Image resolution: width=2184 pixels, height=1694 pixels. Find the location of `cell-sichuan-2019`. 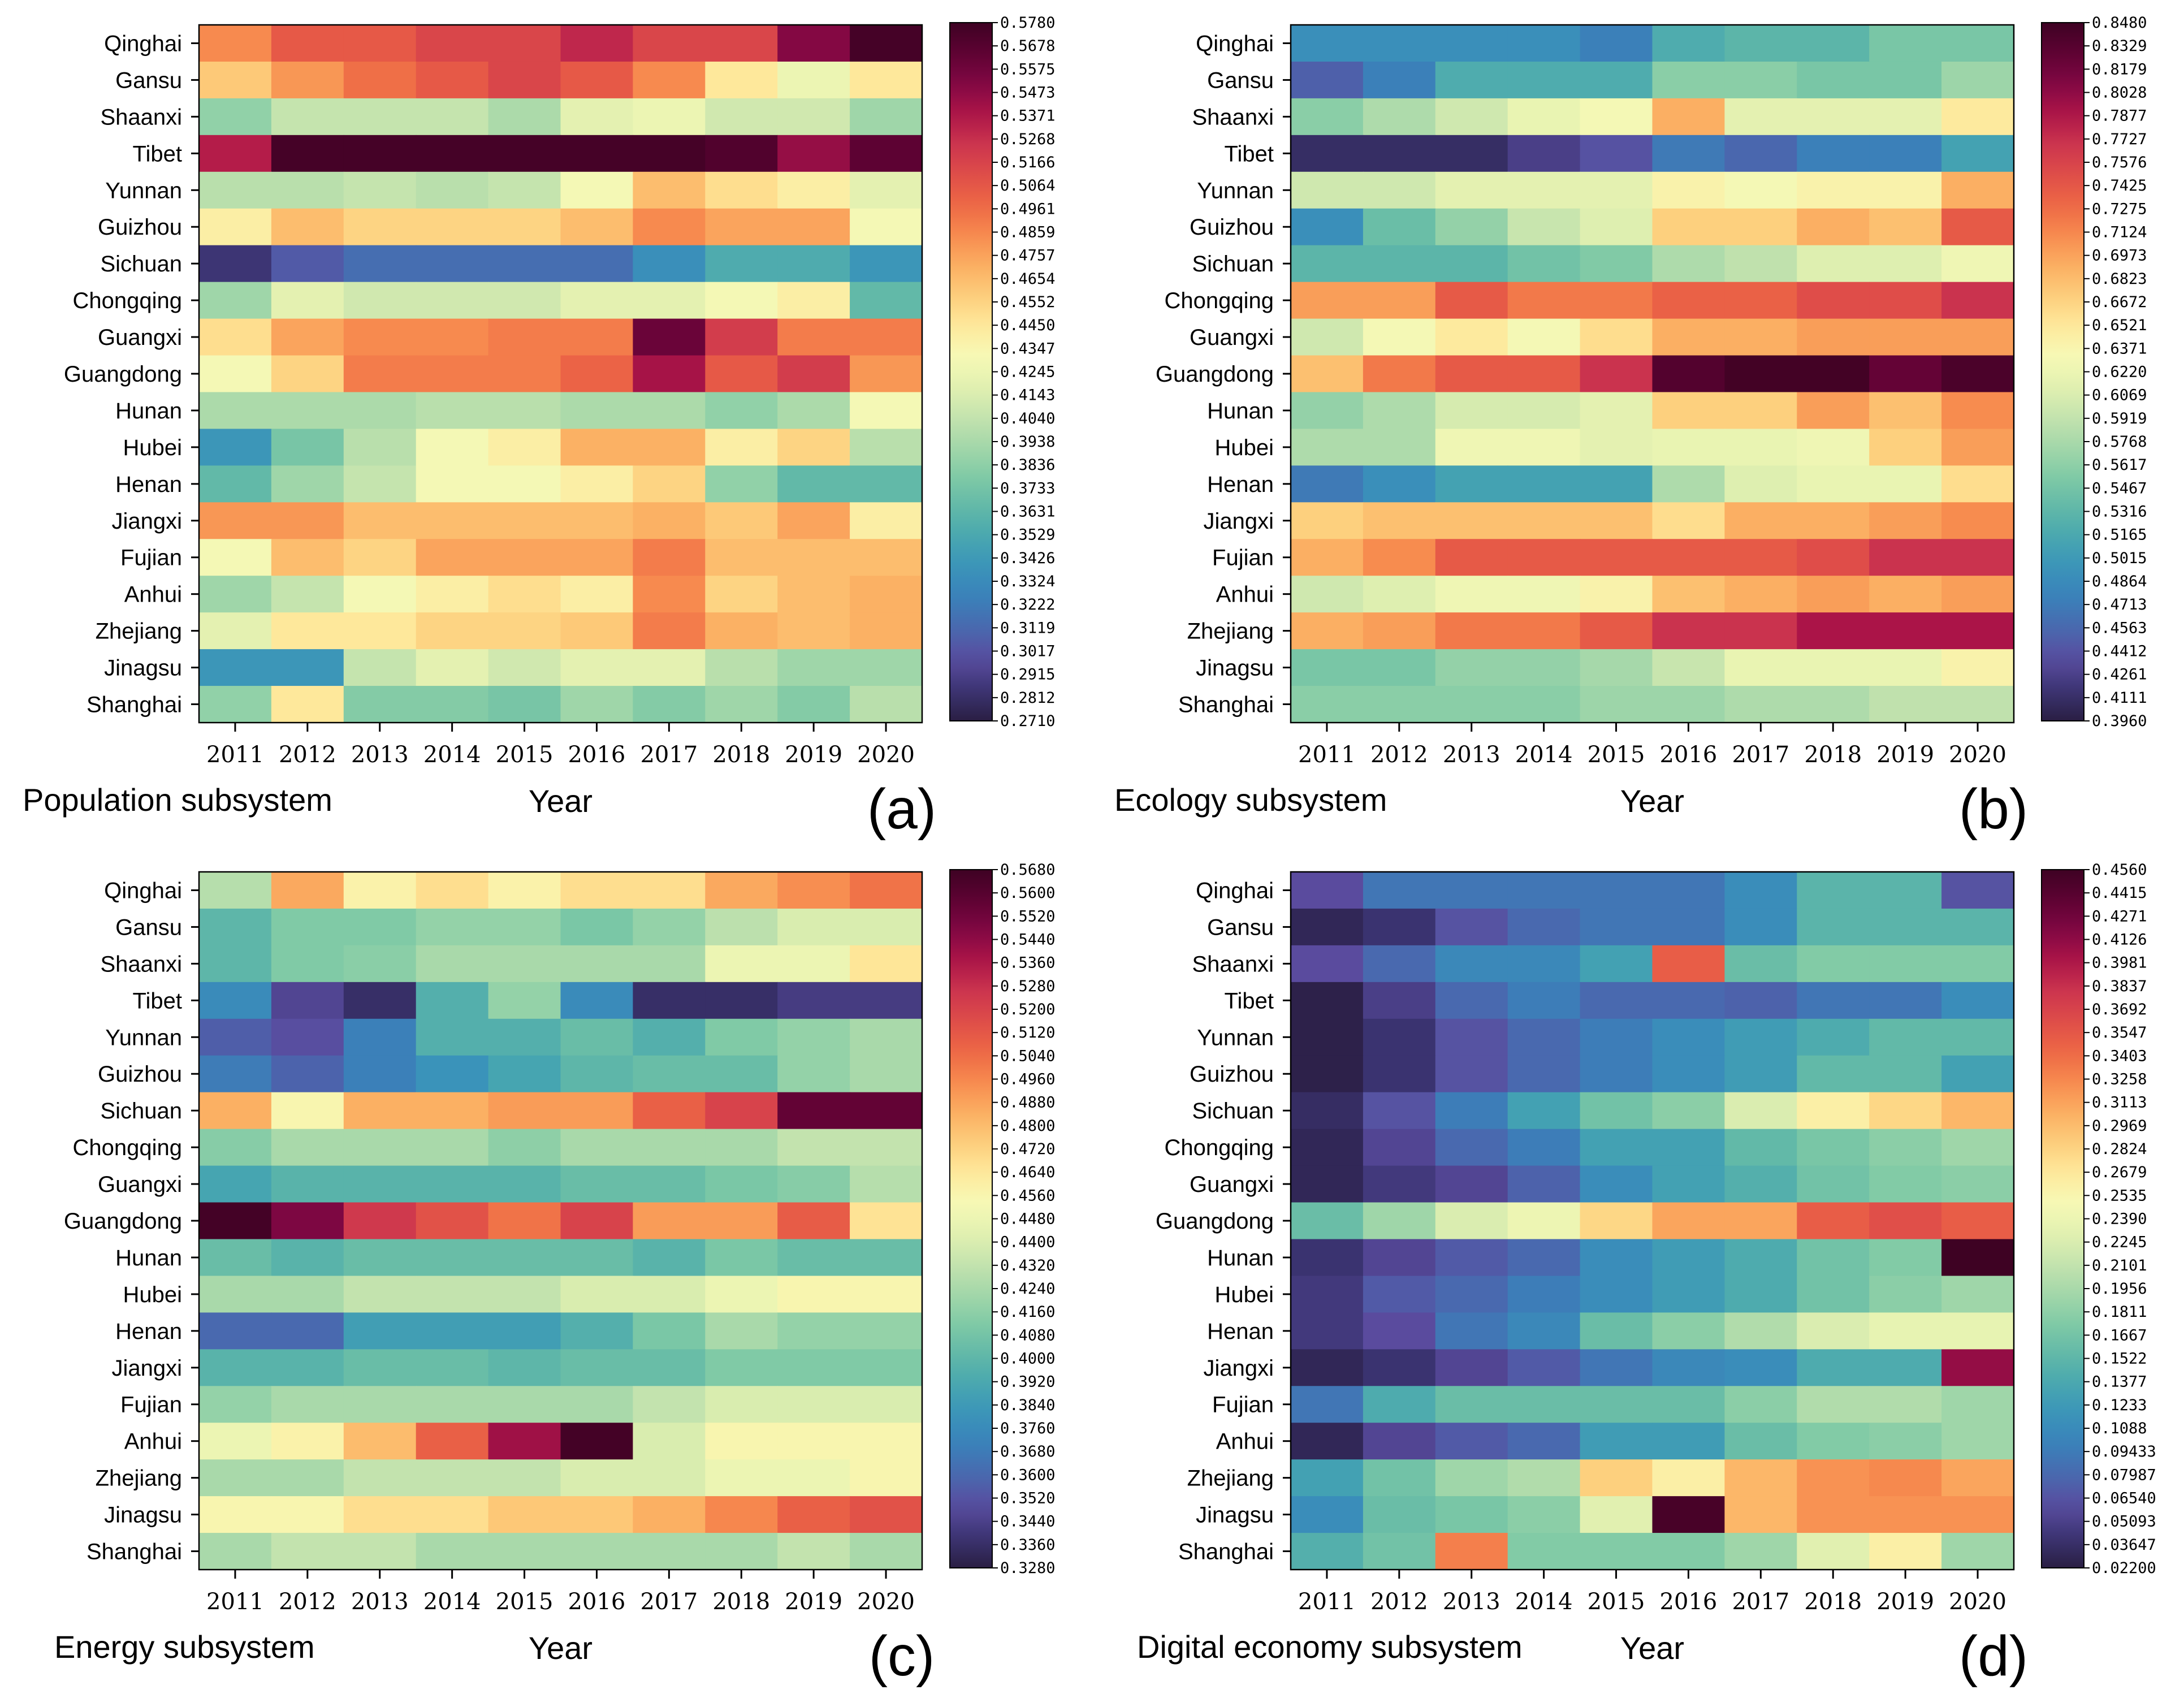

cell-sichuan-2019 is located at coordinates (1905, 1111).